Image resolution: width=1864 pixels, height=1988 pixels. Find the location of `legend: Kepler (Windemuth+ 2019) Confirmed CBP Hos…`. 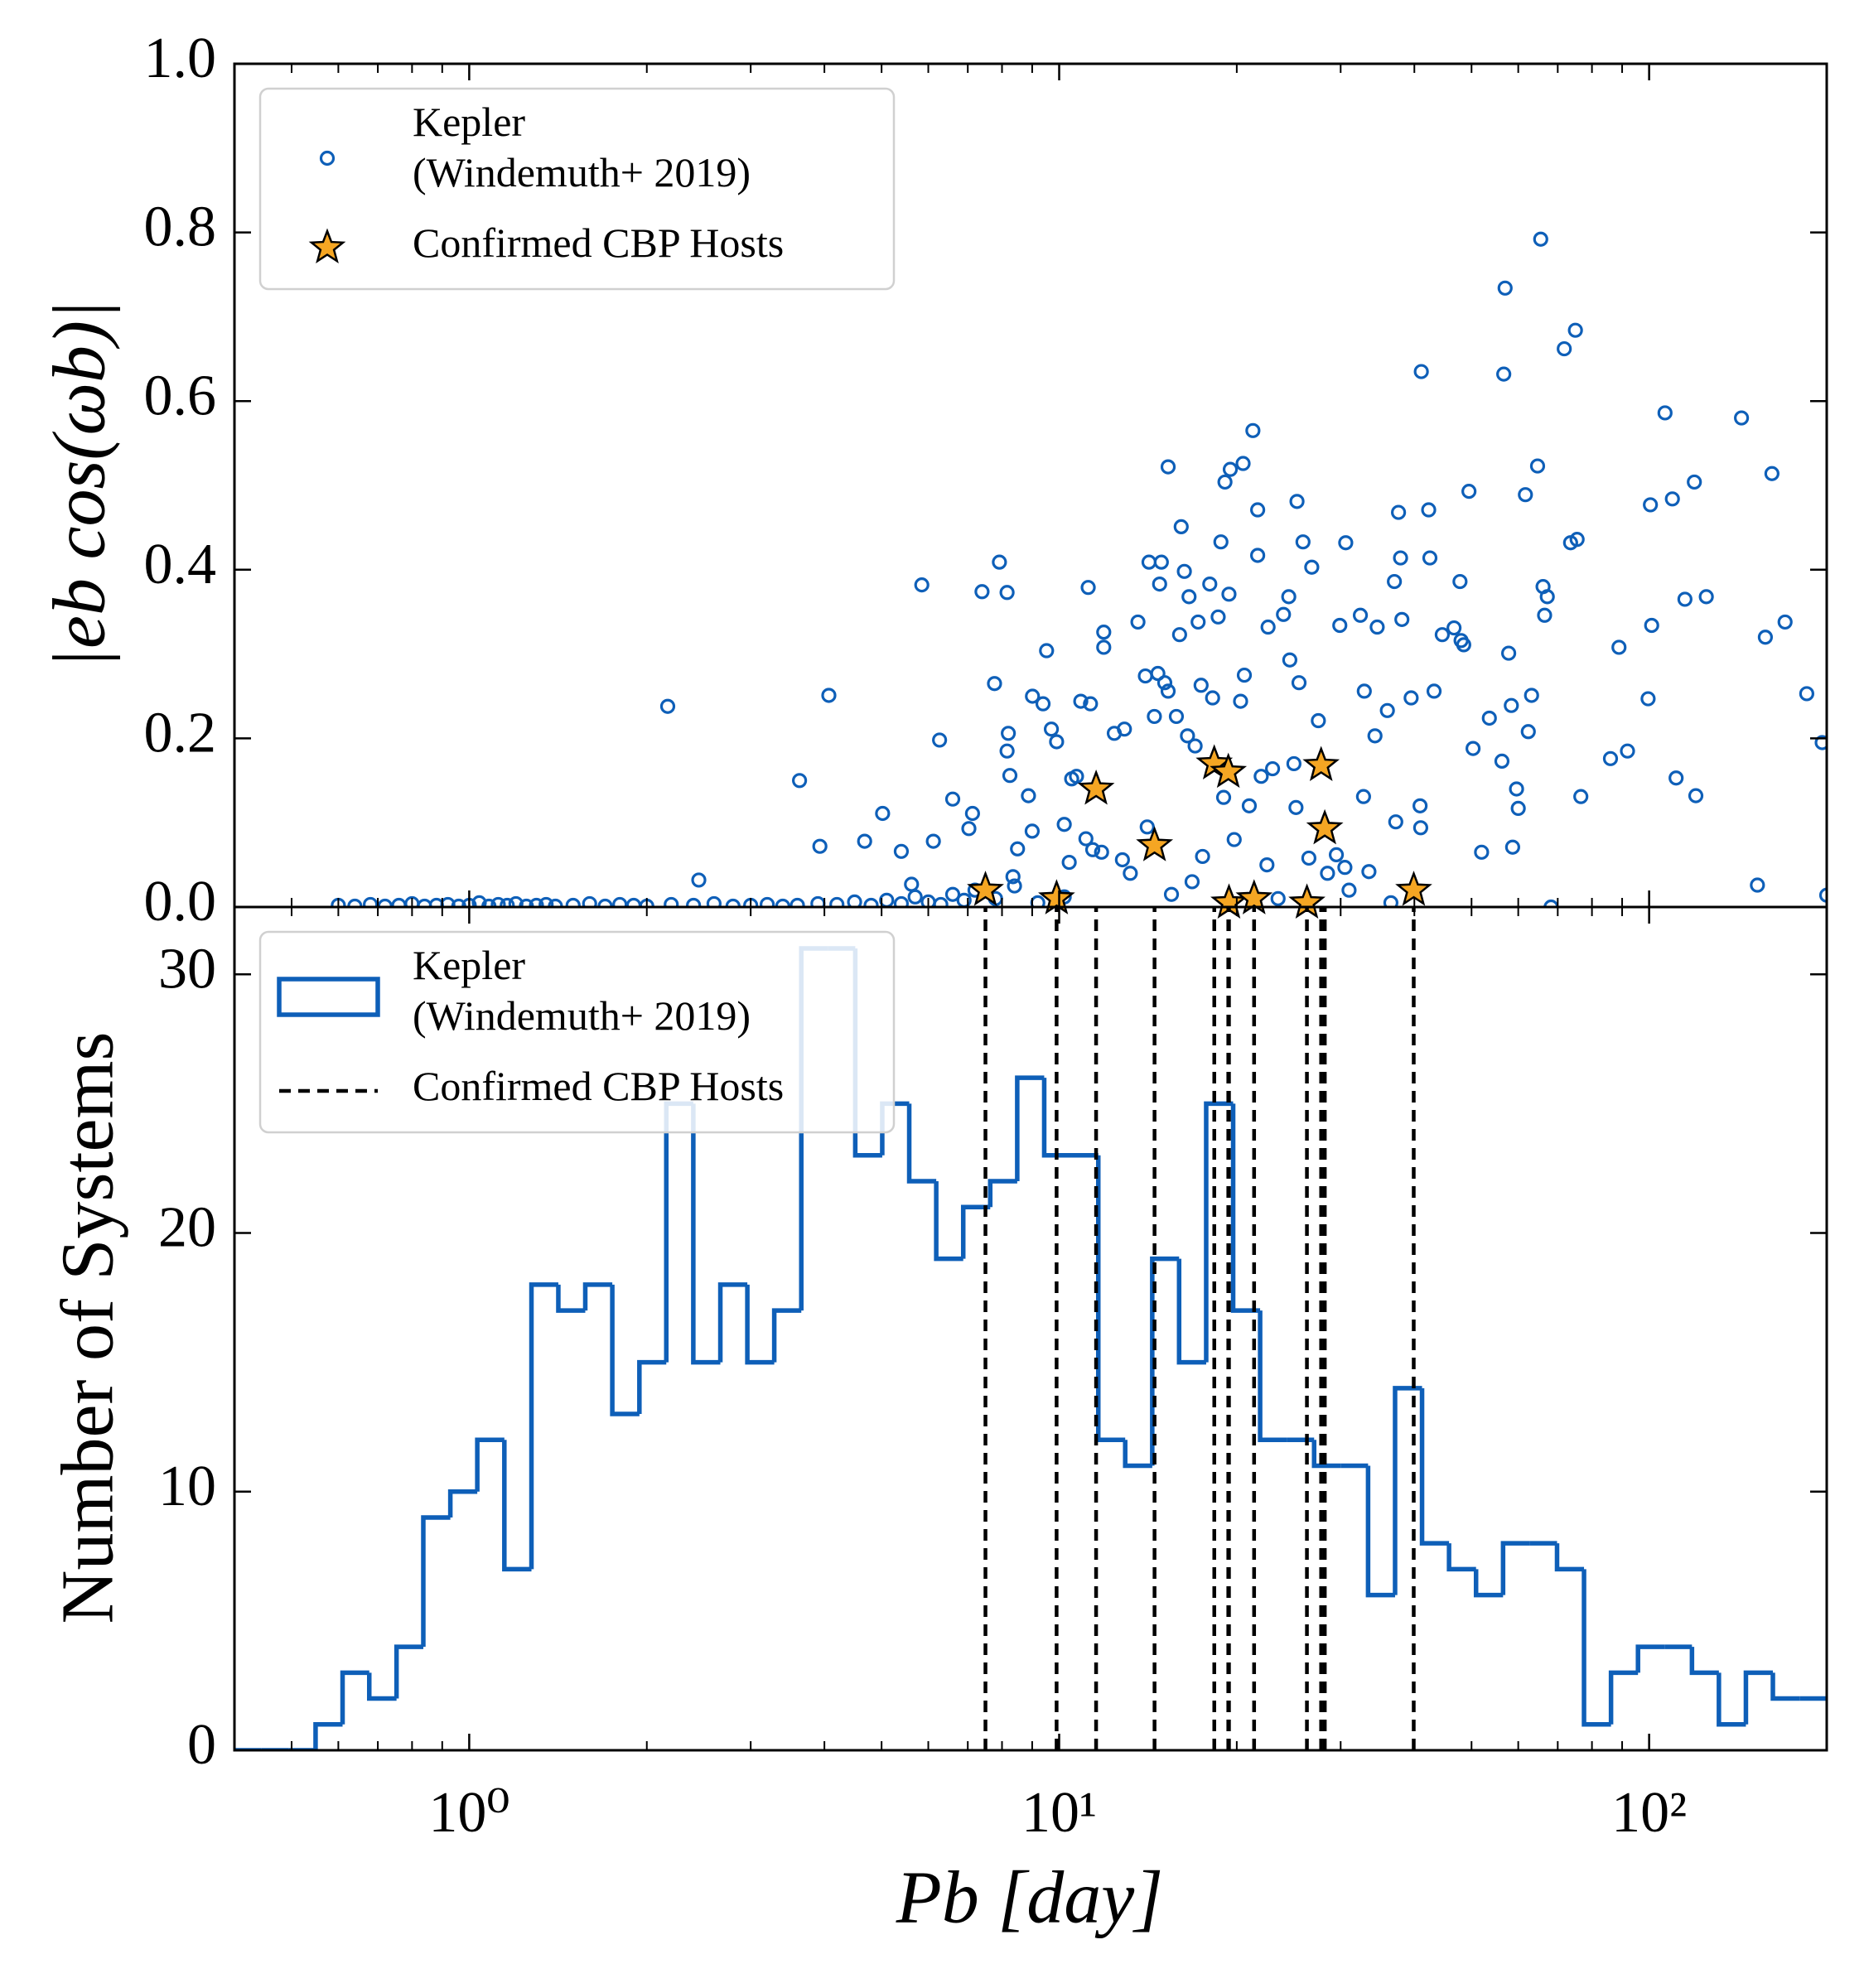

legend: Kepler (Windemuth+ 2019) Confirmed CBP Hos… is located at coordinates (577, 189).